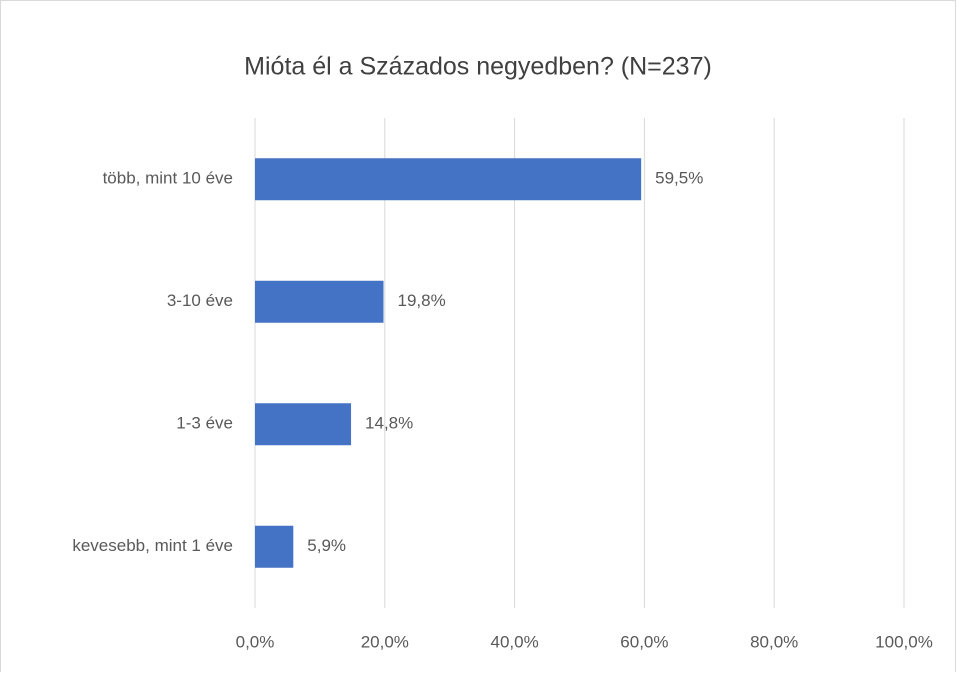 This screenshot has height=677, width=957. I want to click on x-tick-label: 80,0%, so click(774, 641).